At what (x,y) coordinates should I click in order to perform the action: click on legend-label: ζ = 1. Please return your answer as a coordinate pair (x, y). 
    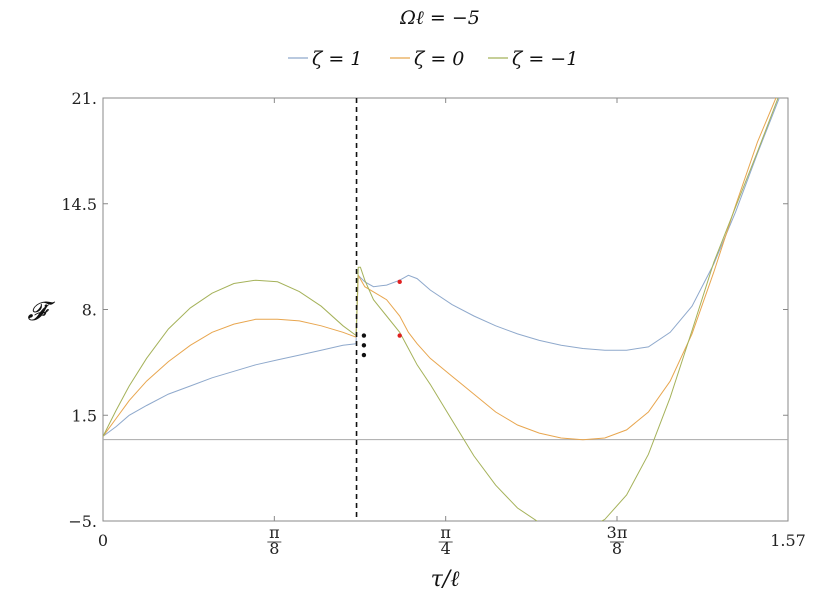
    Looking at the image, I should click on (337, 59).